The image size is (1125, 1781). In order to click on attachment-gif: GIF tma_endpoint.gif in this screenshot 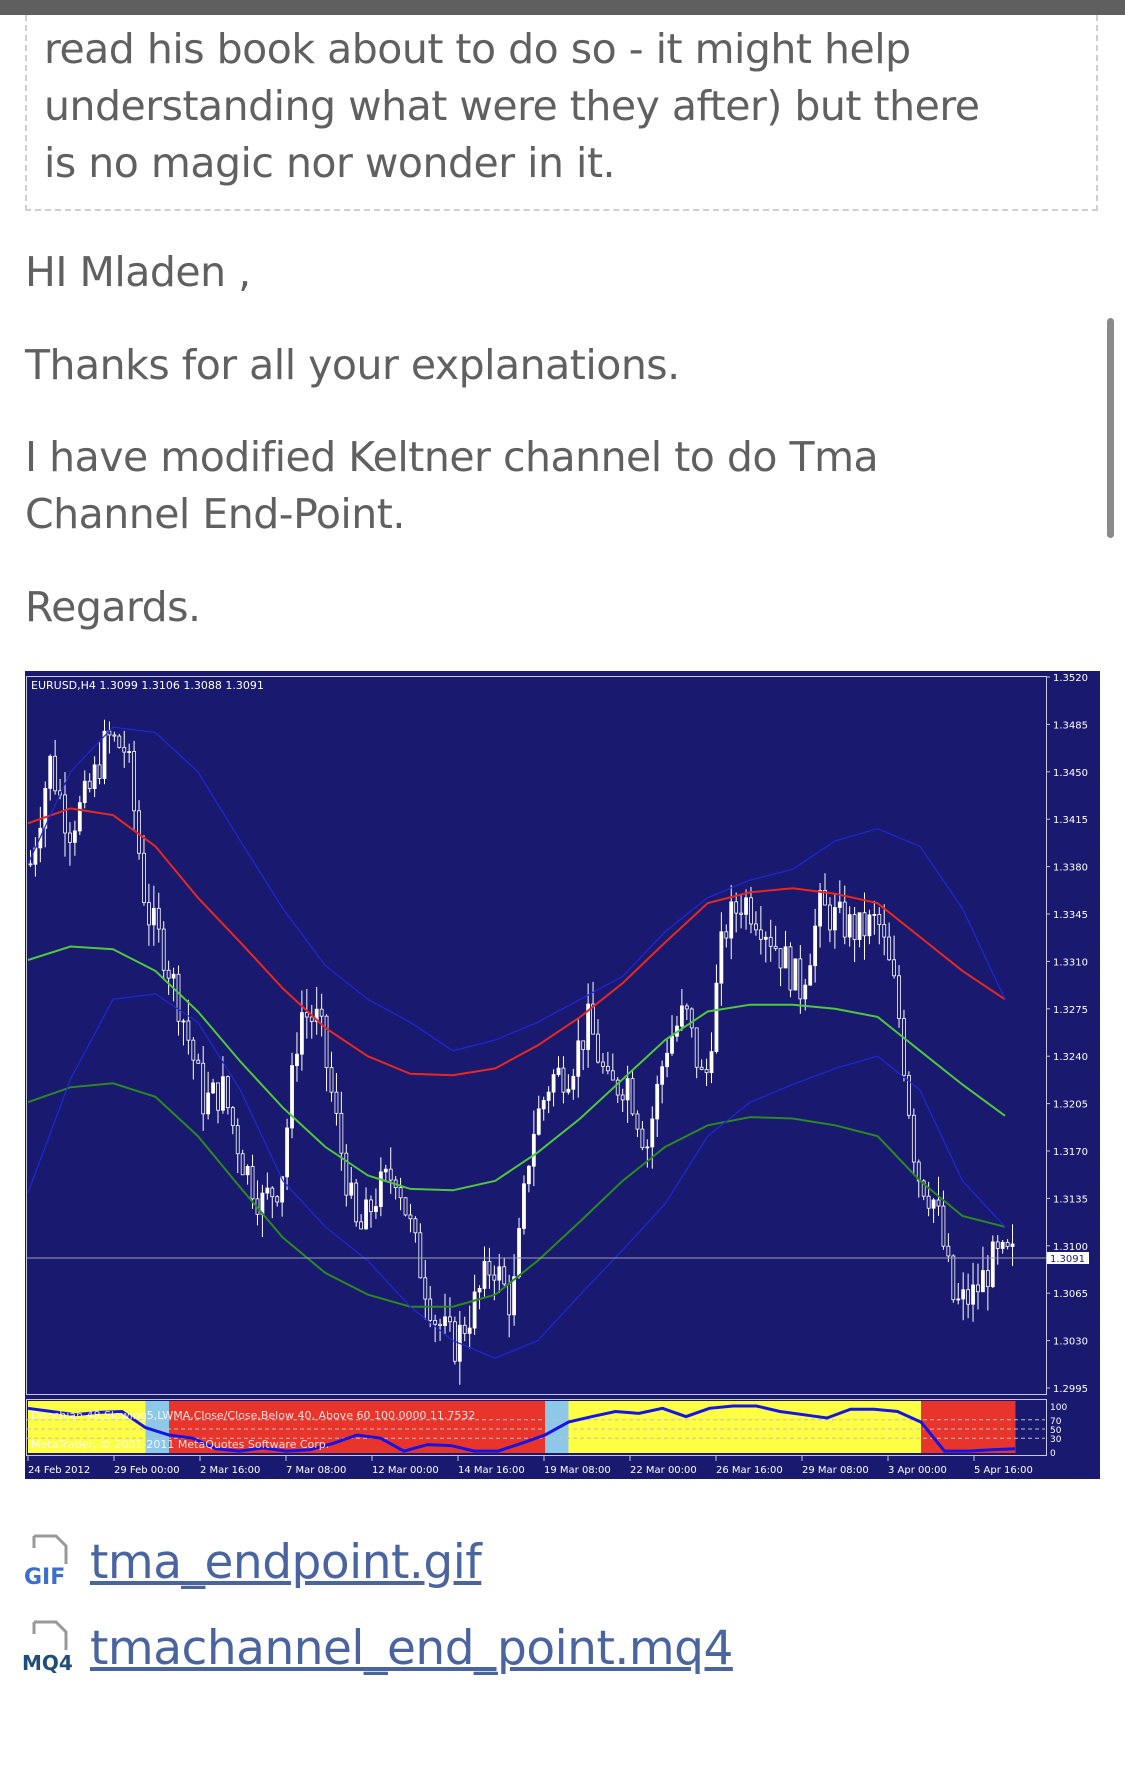, I will do `click(252, 1562)`.